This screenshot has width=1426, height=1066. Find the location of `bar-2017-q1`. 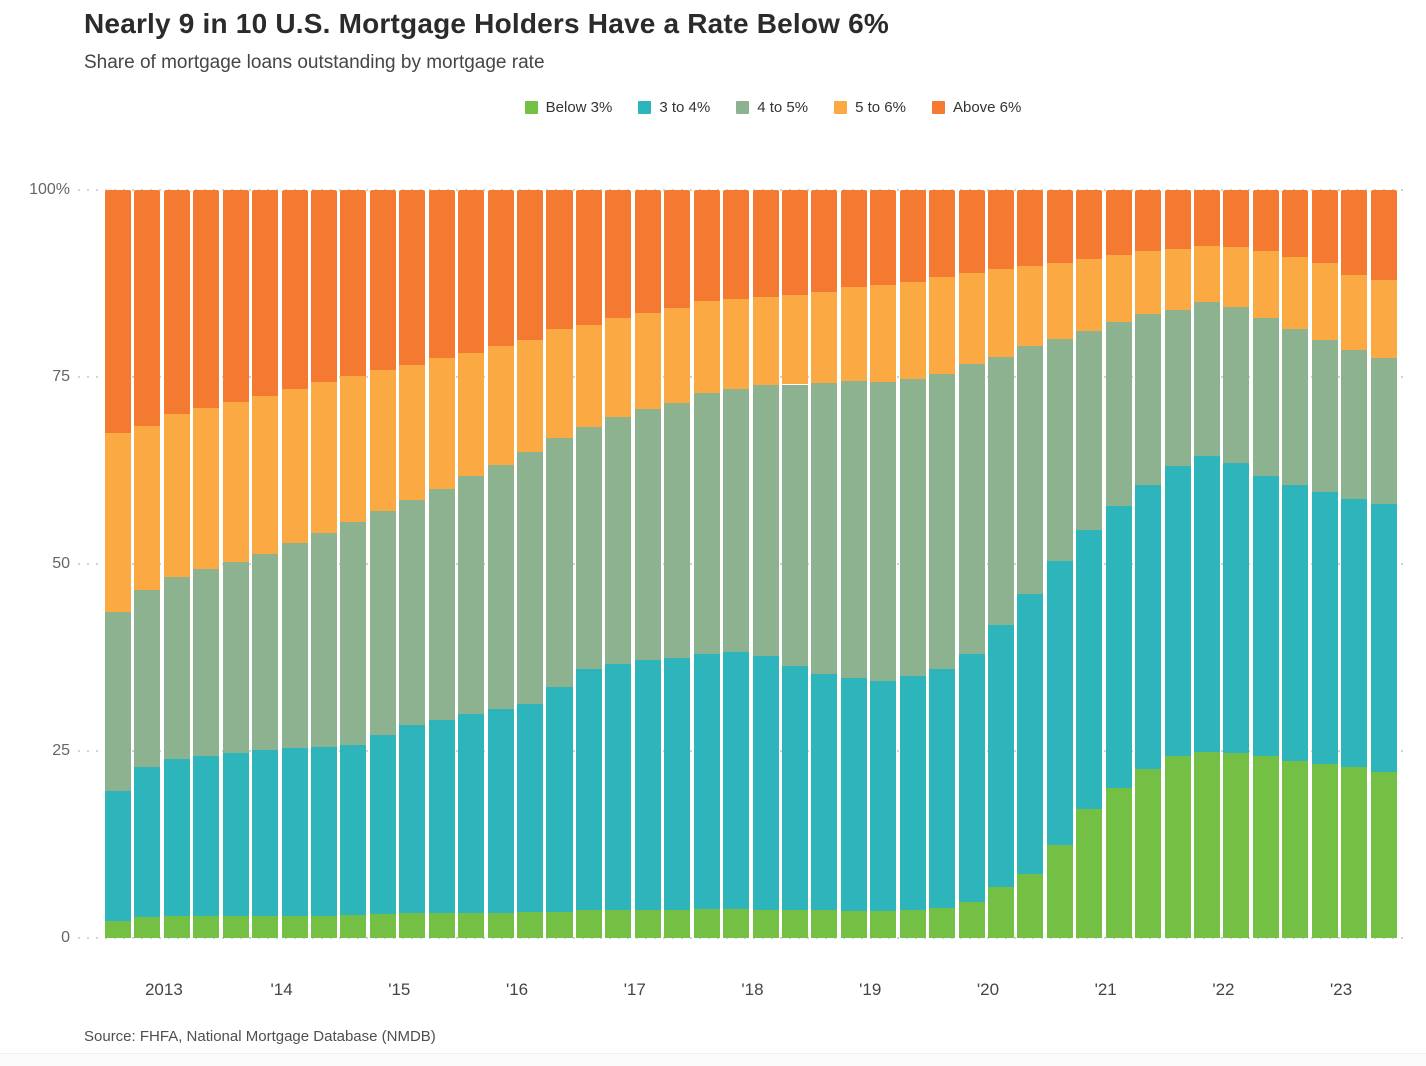

bar-2017-q1 is located at coordinates (588, 564).